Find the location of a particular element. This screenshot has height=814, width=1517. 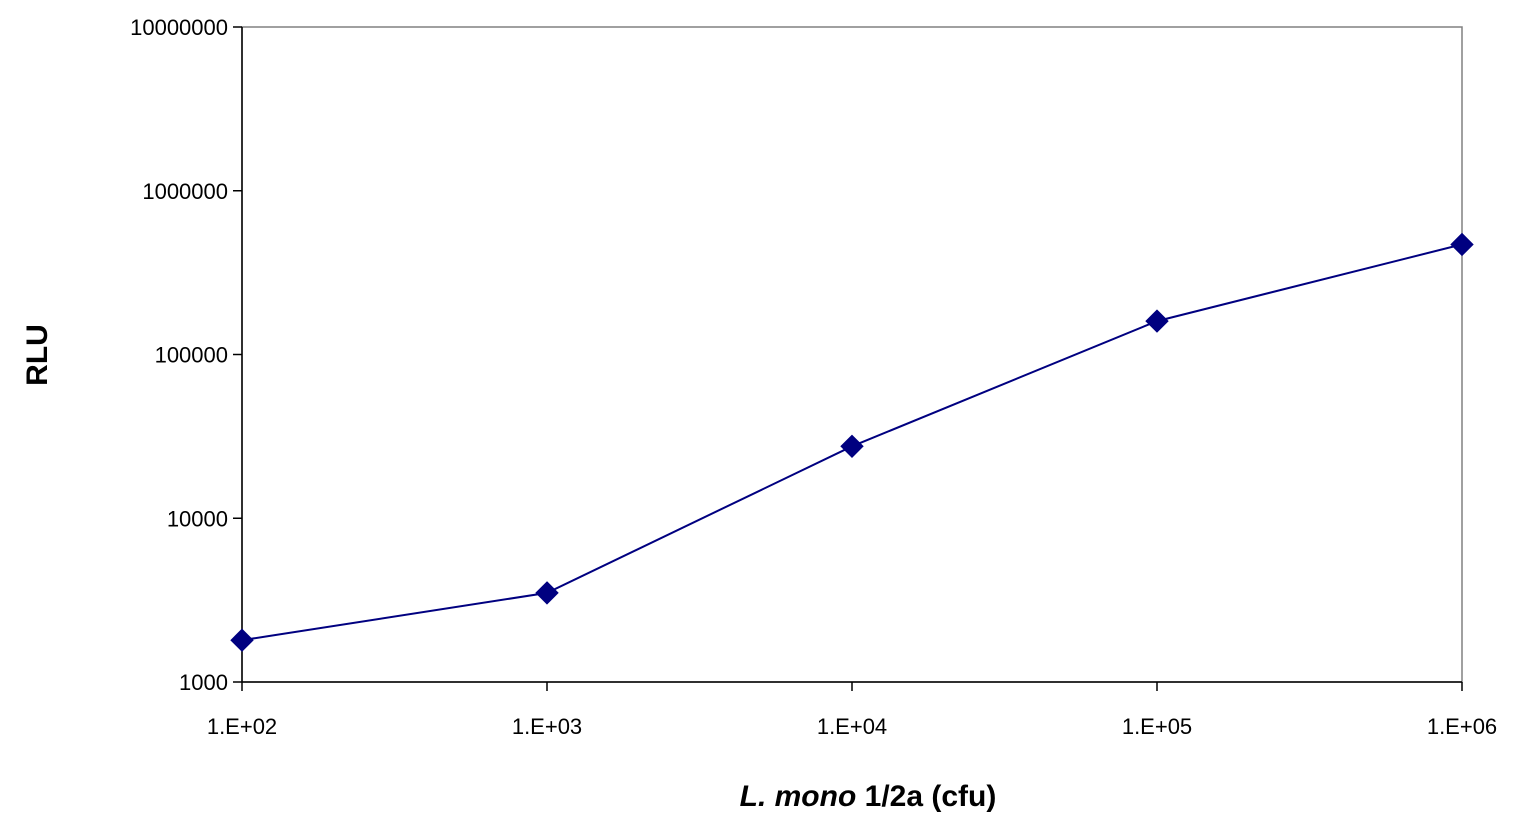

y-axis-title: RLU is located at coordinates (37, 355).